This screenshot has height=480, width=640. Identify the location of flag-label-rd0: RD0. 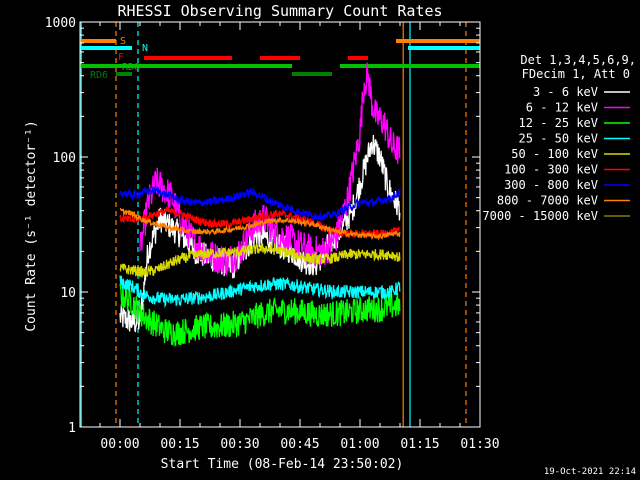
(131, 67).